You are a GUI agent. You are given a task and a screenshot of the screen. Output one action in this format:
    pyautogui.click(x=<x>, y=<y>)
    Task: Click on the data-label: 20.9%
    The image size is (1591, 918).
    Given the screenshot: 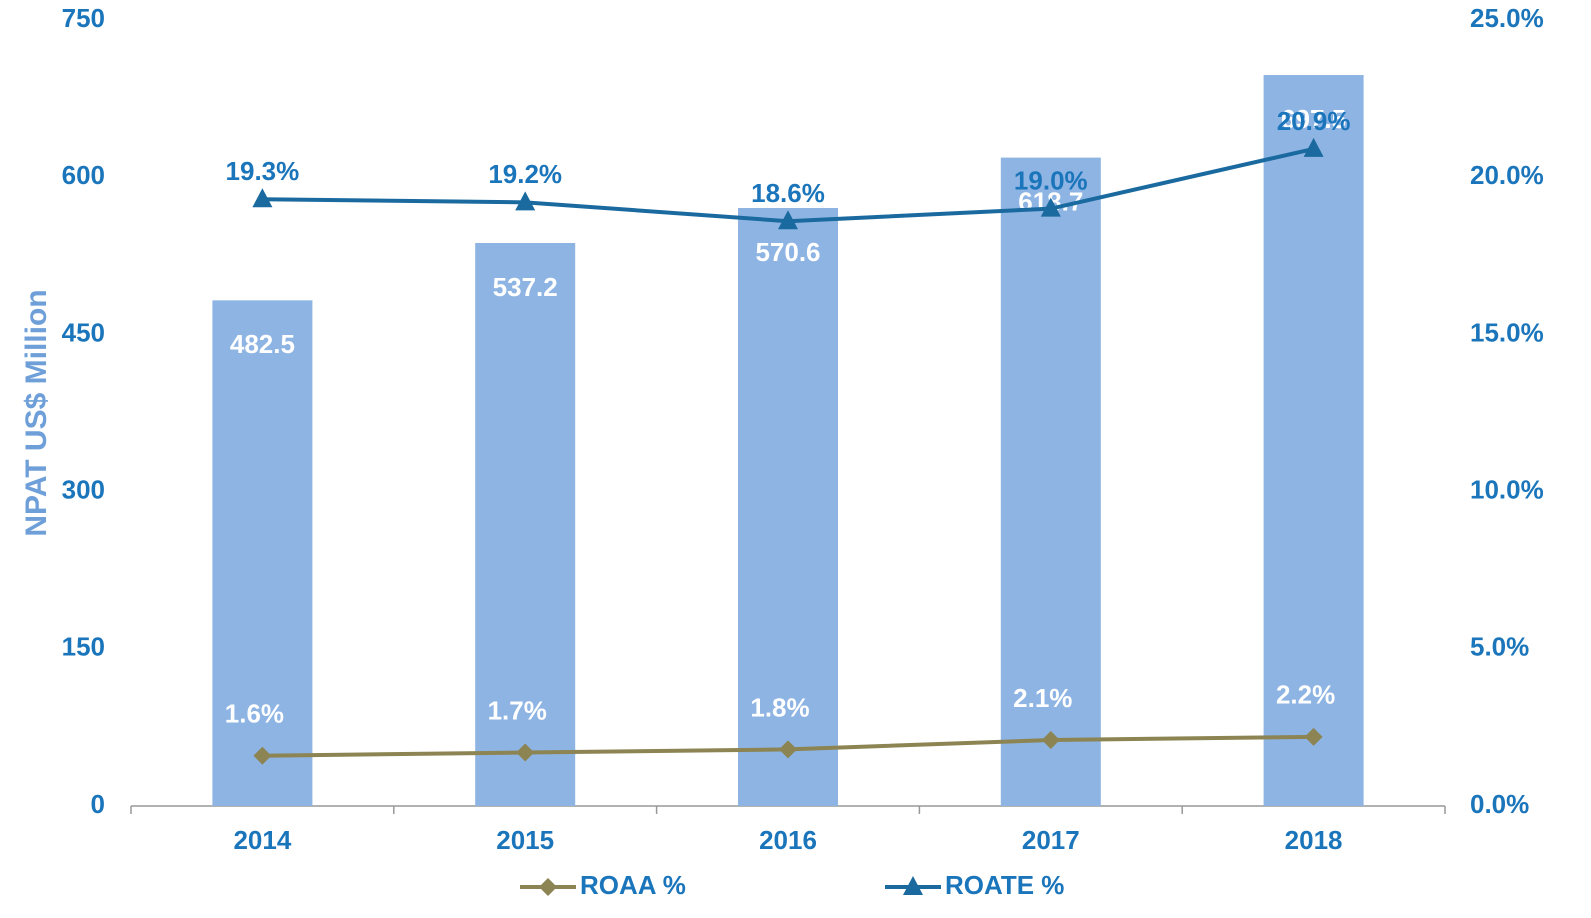 What is the action you would take?
    pyautogui.click(x=1314, y=121)
    